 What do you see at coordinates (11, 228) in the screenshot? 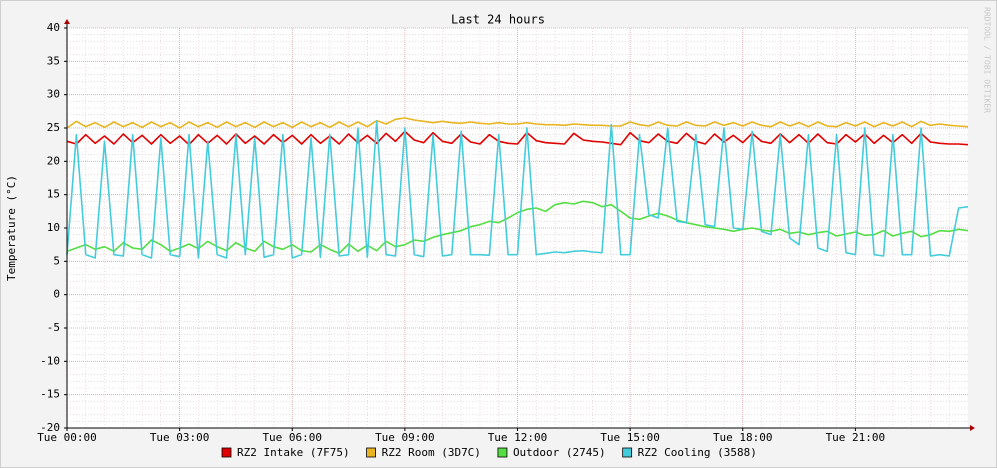
I see `y-axis-label: Temperature (°C)` at bounding box center [11, 228].